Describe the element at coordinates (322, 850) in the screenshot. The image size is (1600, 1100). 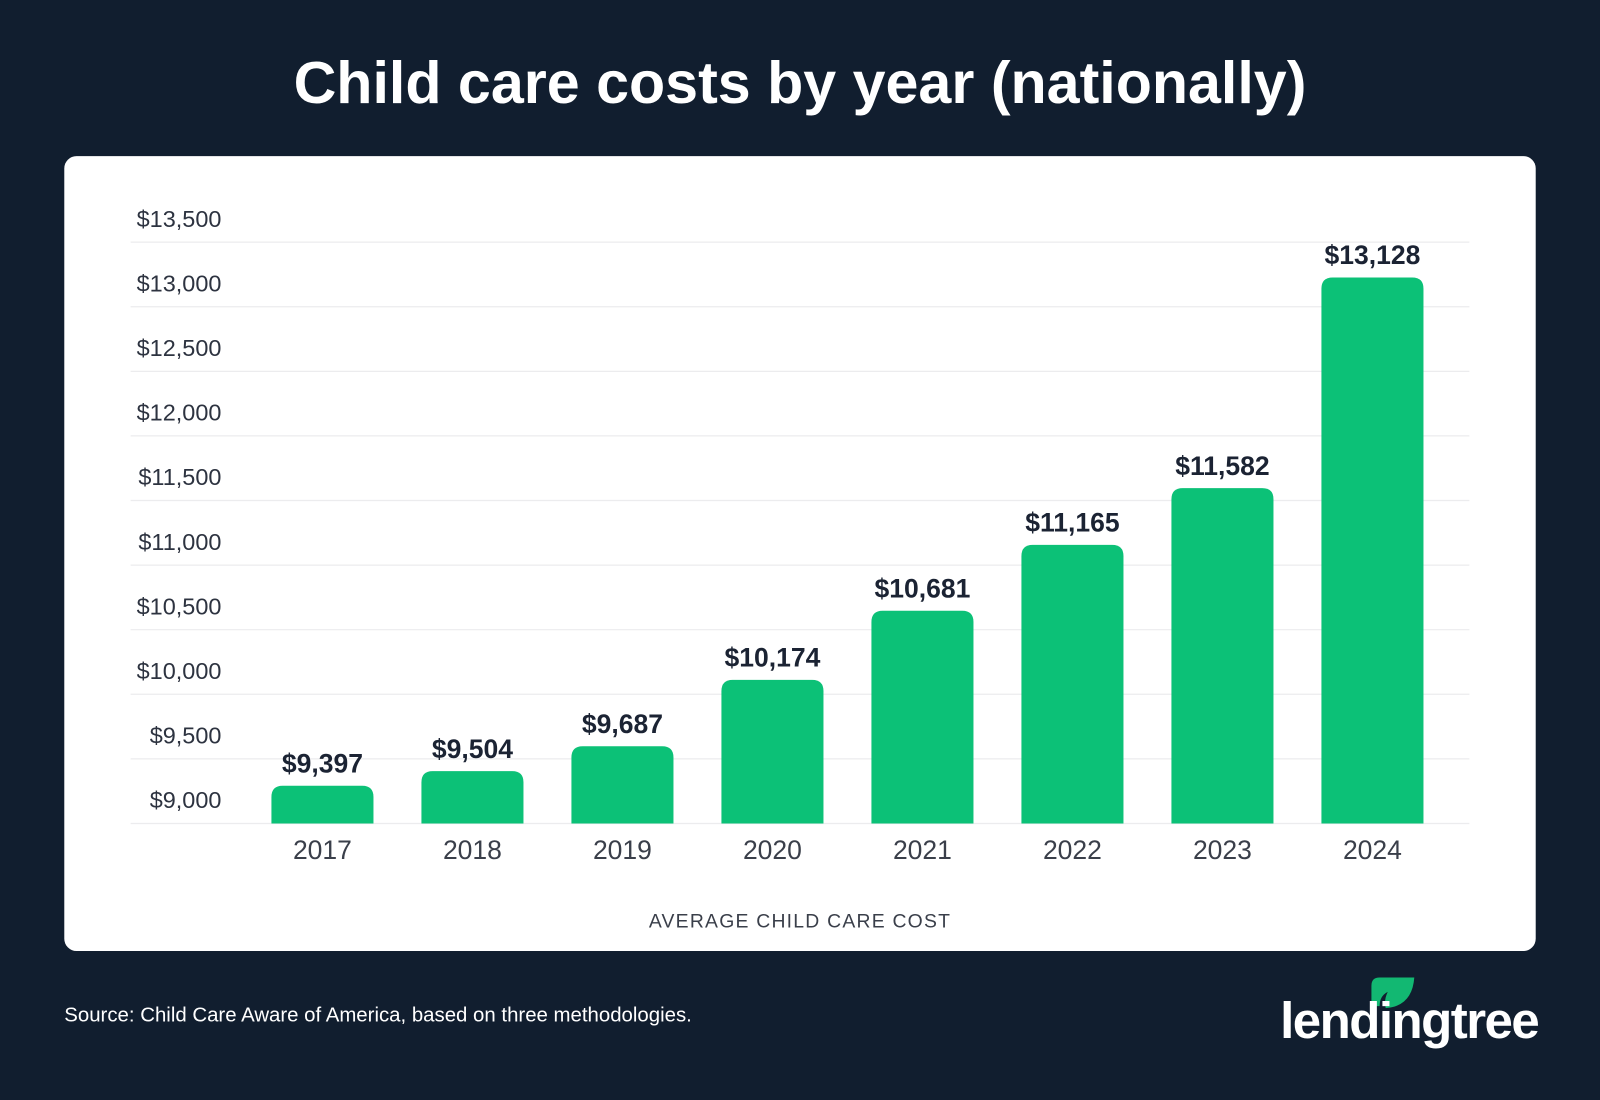
I see `x-tick-label: 2017` at that location.